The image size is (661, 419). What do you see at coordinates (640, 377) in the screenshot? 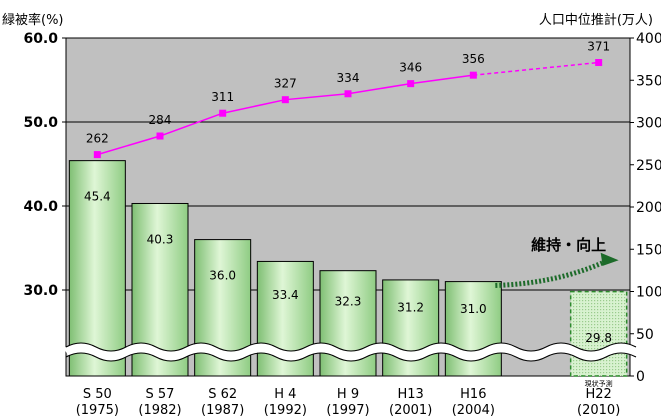
I see `y-right-tick-label: 0` at bounding box center [640, 377].